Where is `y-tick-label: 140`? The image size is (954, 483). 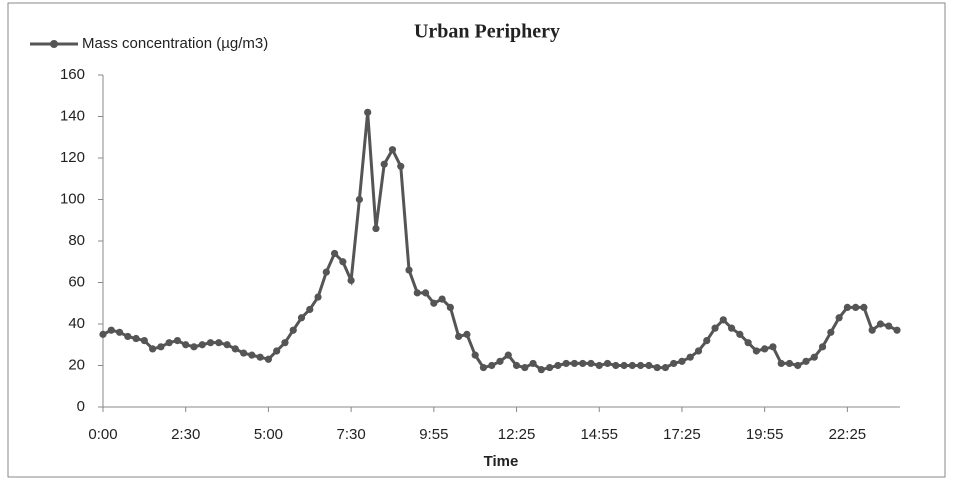
y-tick-label: 140 is located at coordinates (72, 115).